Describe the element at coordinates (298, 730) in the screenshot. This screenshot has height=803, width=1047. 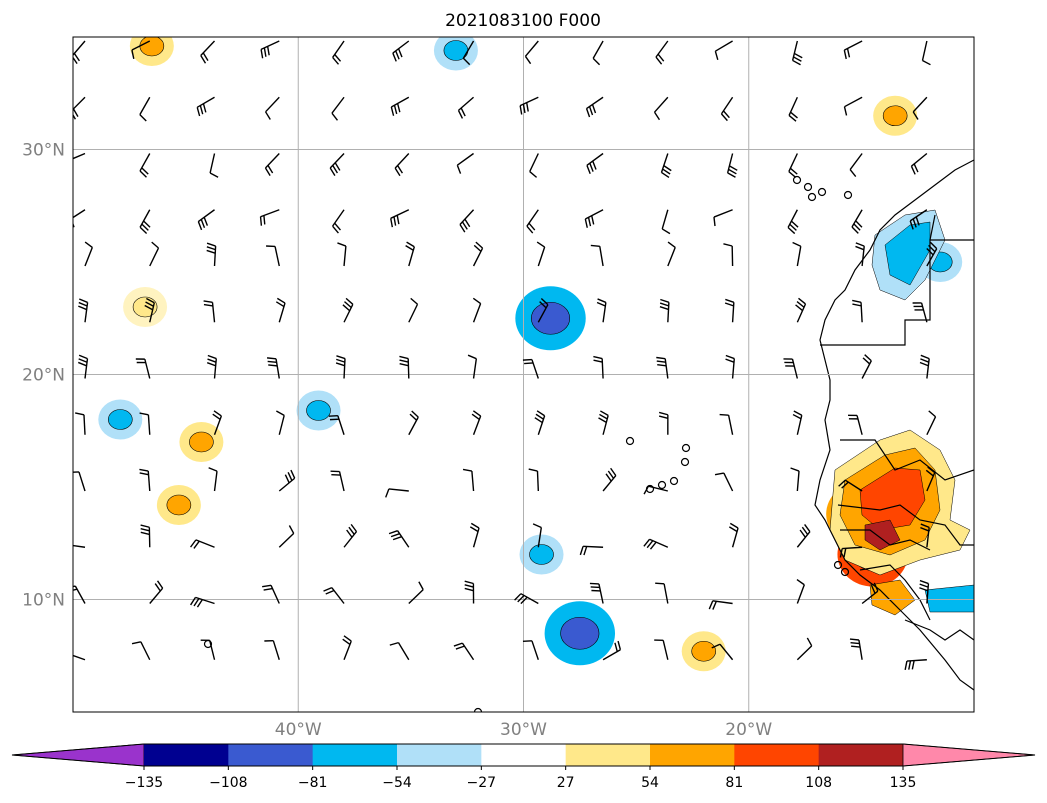
I see `lon-tick-label: 40°W` at that location.